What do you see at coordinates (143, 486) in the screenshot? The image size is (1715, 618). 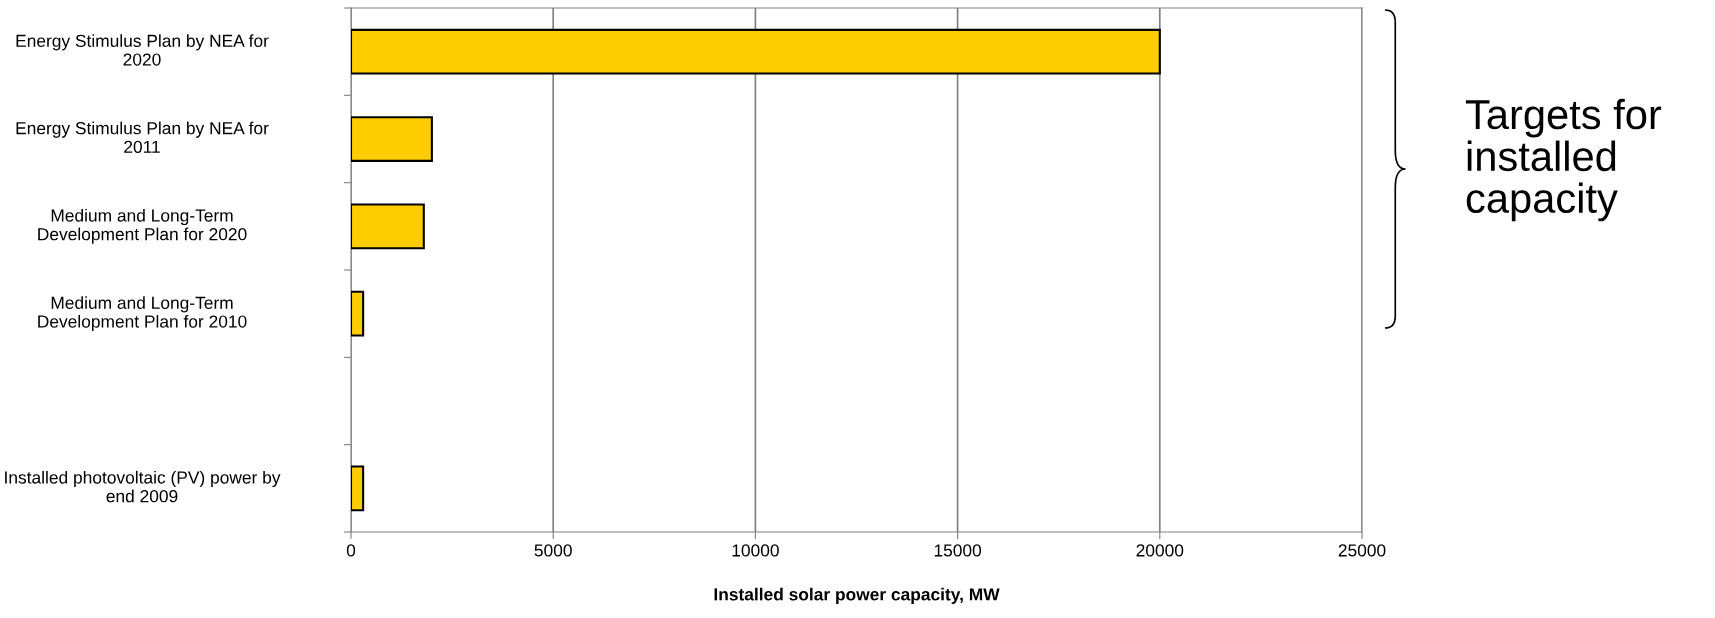 I see `y-tick-label: Installed photovoltaic (PV) power by end 2009` at bounding box center [143, 486].